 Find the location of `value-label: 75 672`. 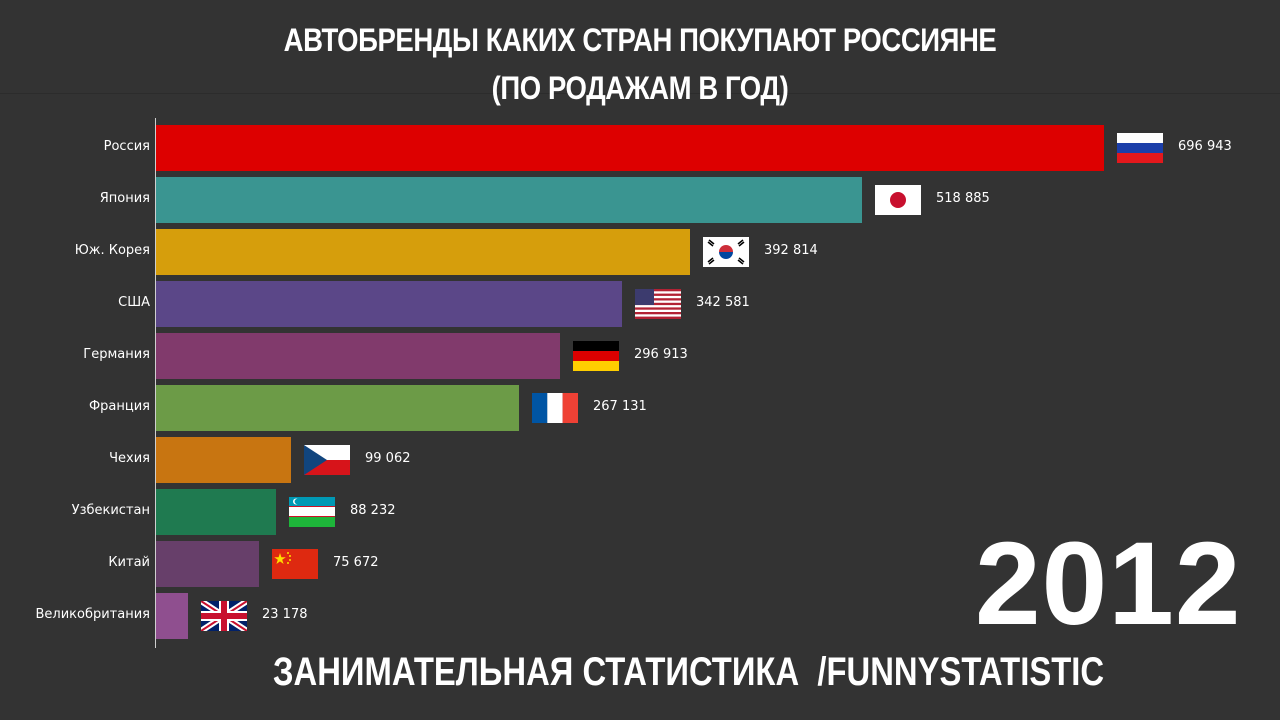

value-label: 75 672 is located at coordinates (356, 562).